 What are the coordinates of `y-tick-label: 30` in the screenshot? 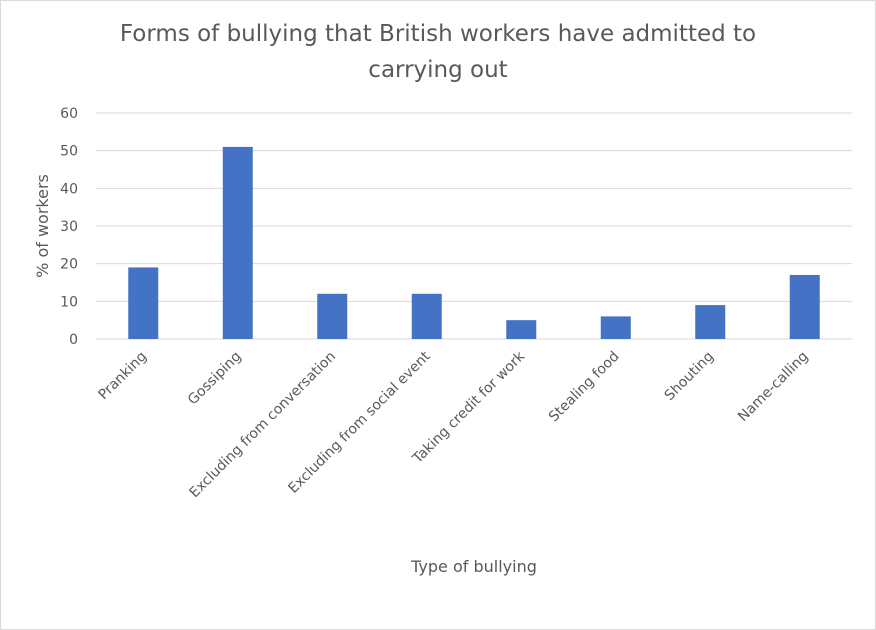 It's located at (69, 227).